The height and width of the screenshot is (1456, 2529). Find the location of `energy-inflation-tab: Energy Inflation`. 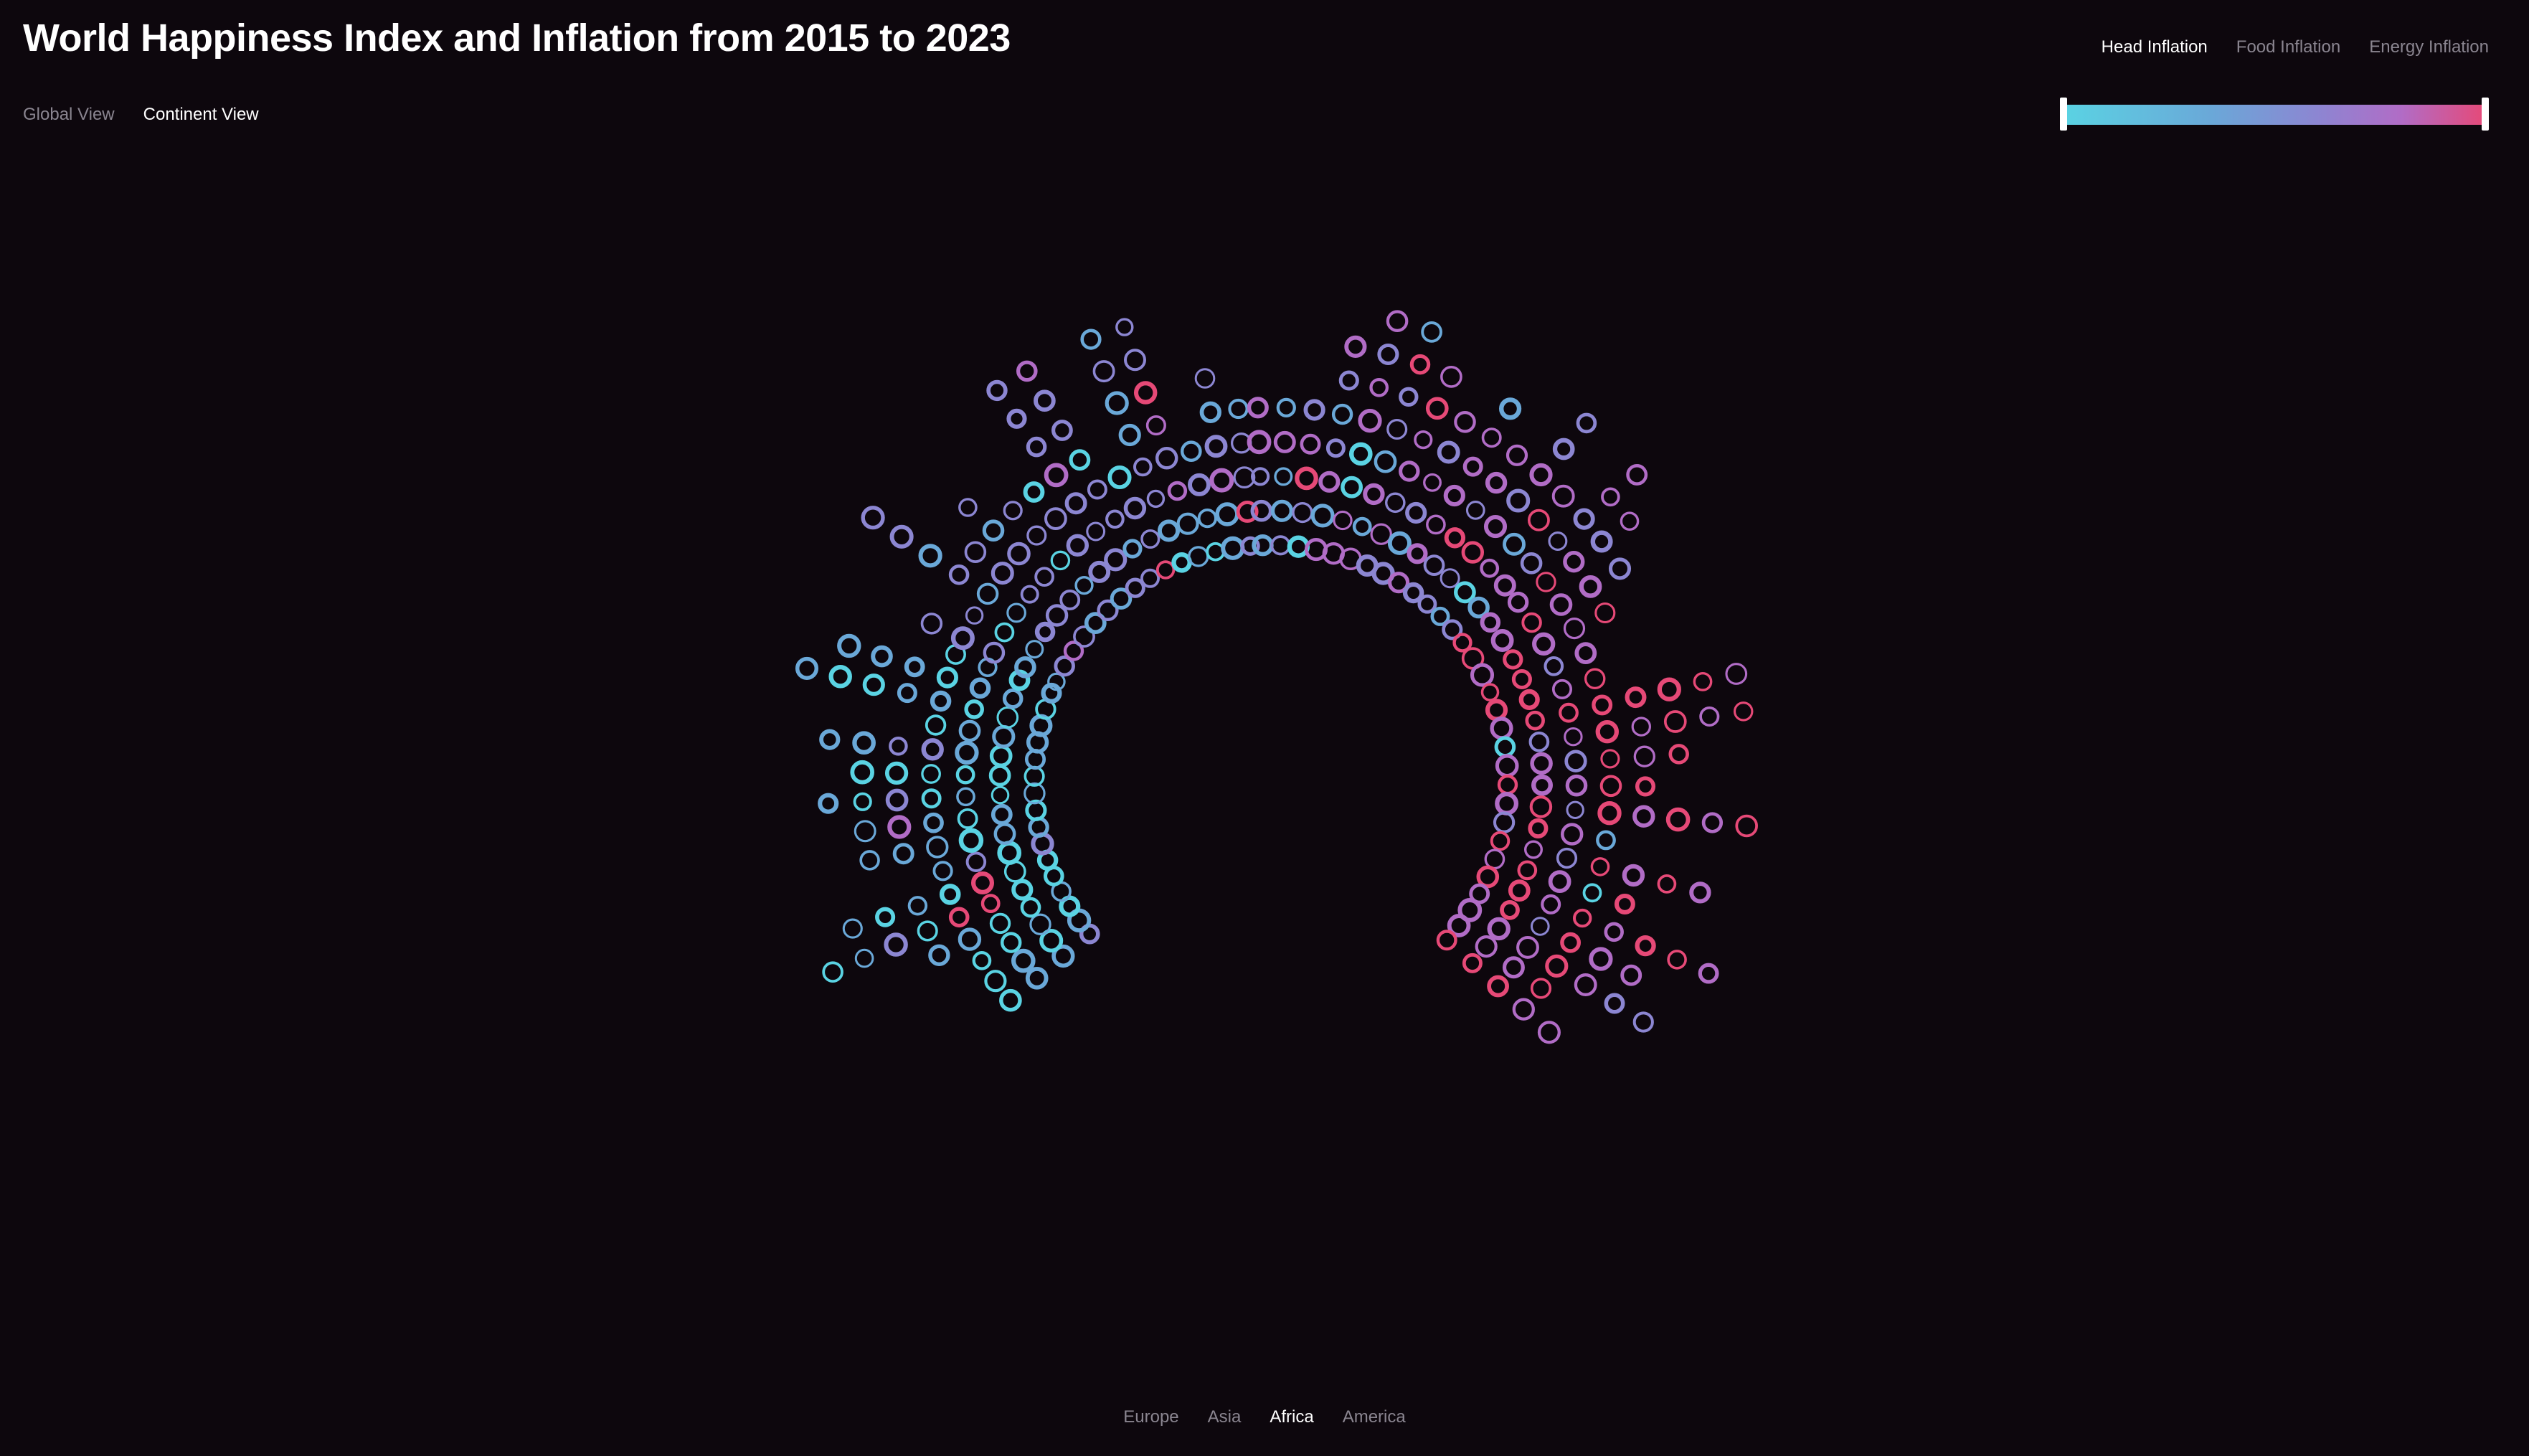

energy-inflation-tab: Energy Inflation is located at coordinates (2429, 47).